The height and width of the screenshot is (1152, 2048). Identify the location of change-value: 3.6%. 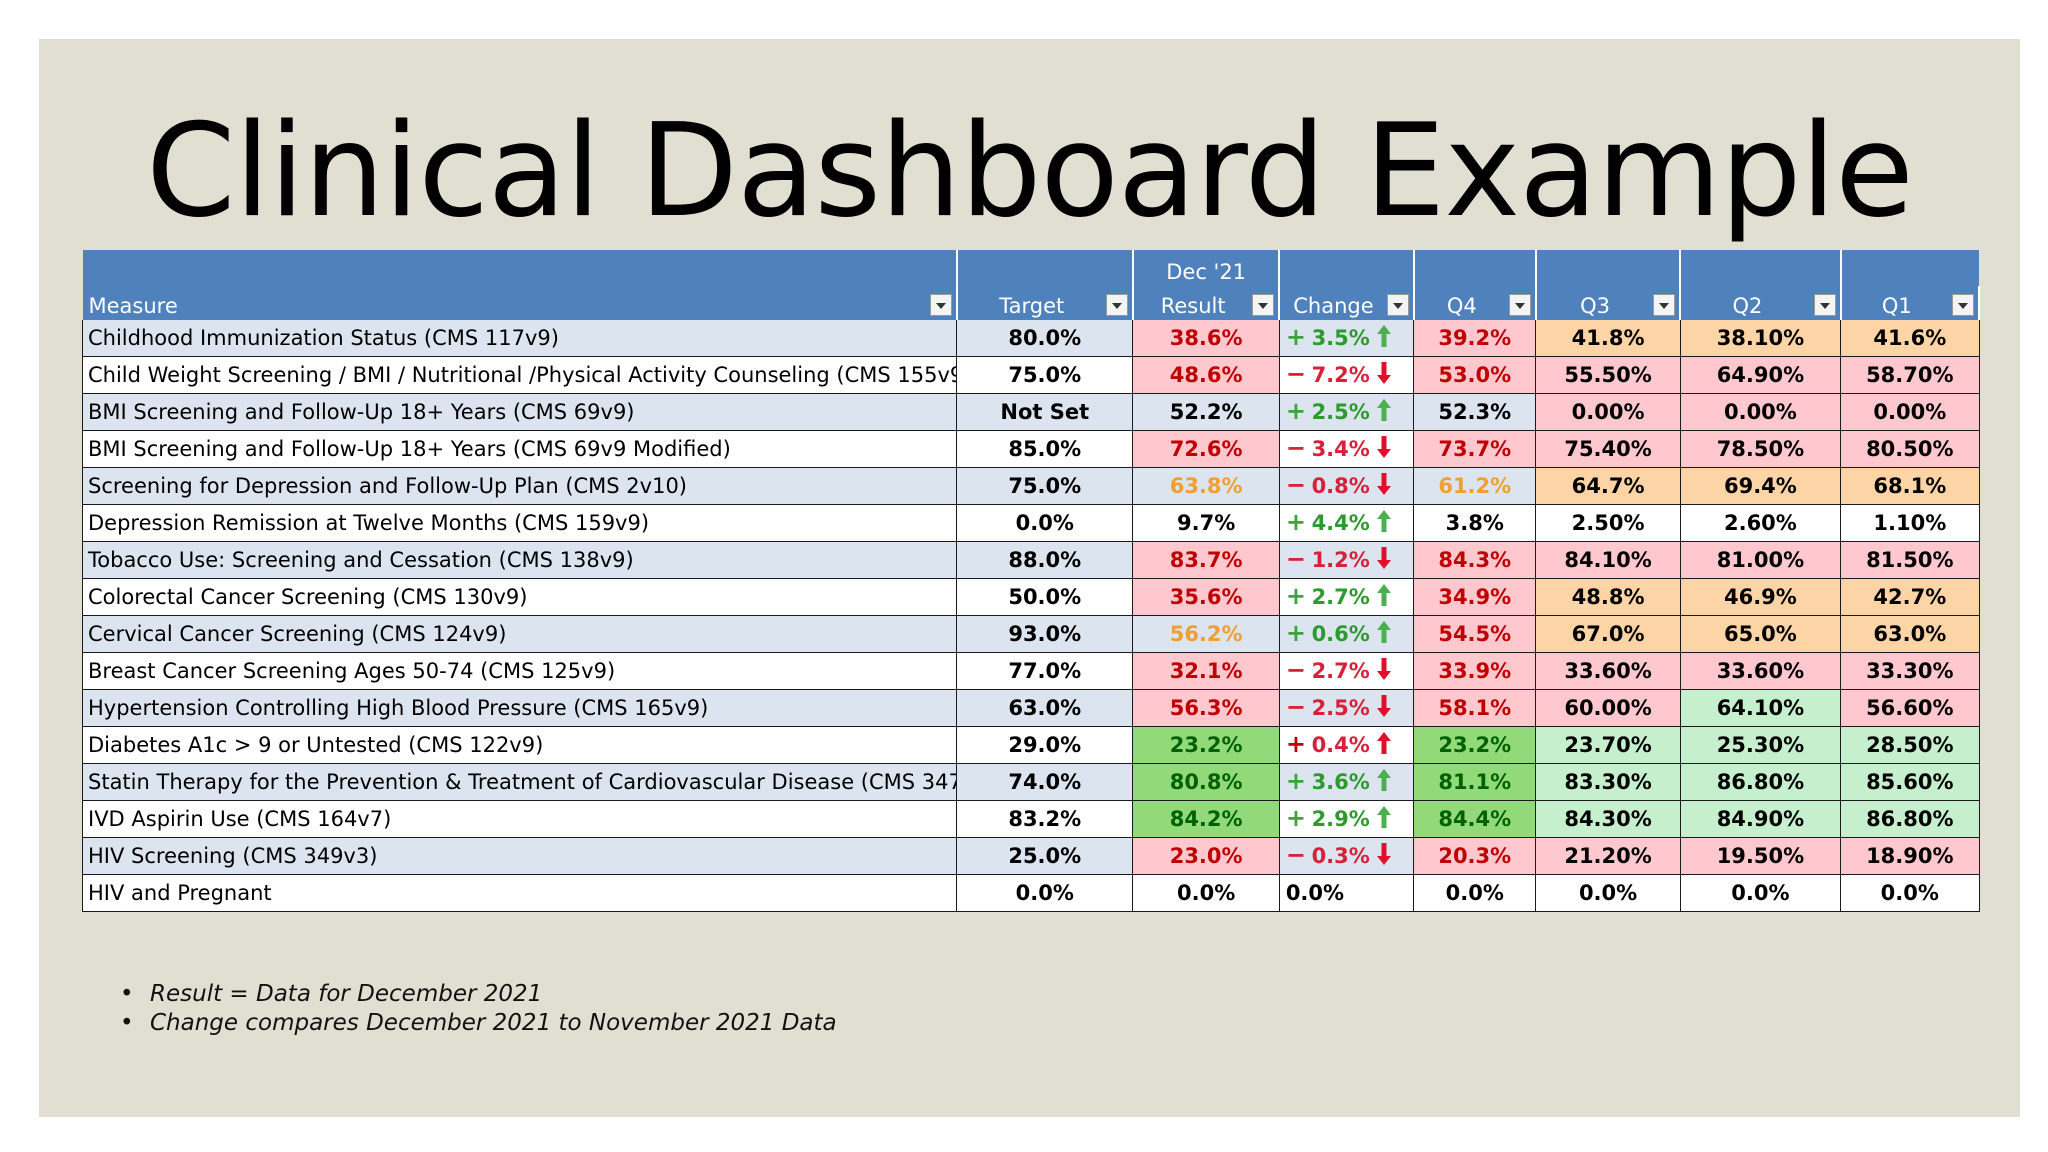
(1340, 781).